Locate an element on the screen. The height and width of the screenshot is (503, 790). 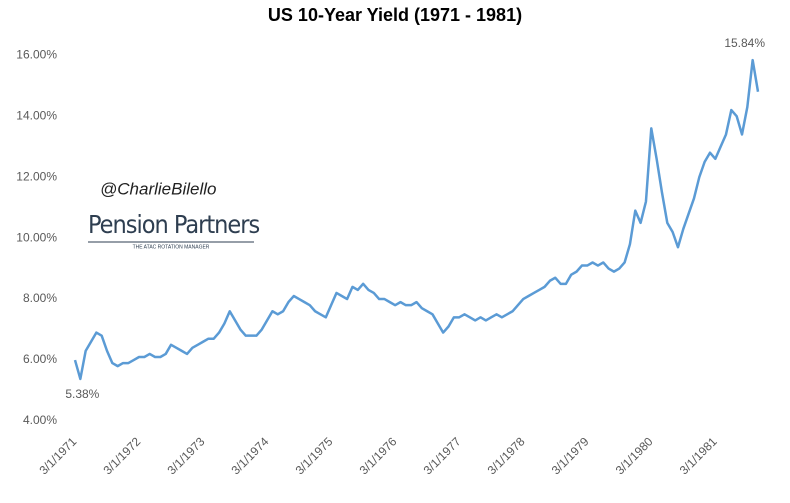
data-label: 15.84% is located at coordinates (744, 43).